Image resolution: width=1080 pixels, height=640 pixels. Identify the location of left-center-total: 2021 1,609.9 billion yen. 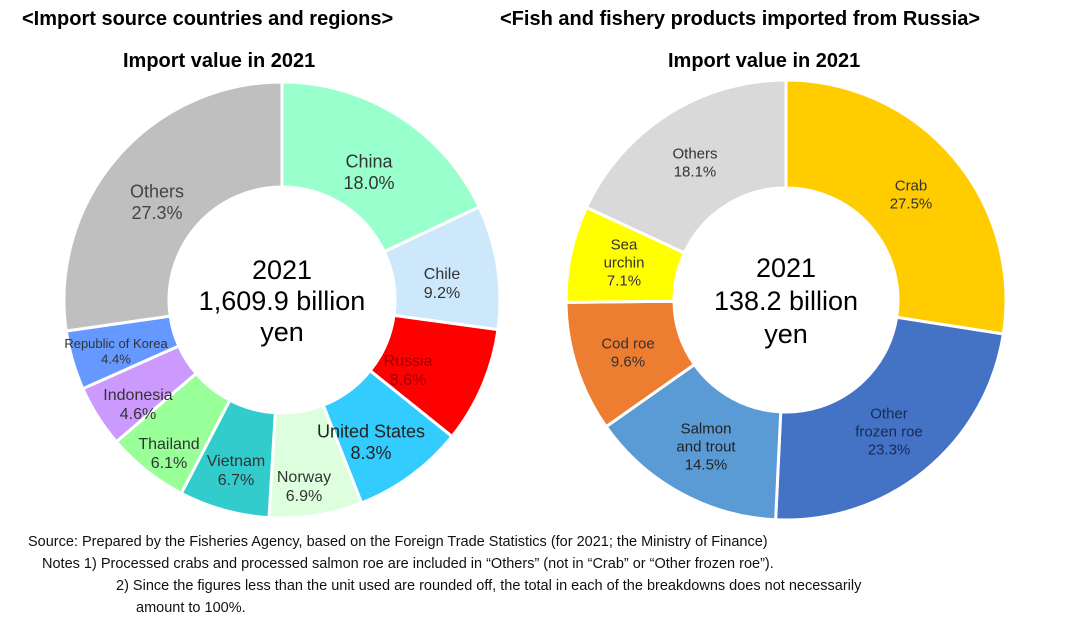
(282, 301).